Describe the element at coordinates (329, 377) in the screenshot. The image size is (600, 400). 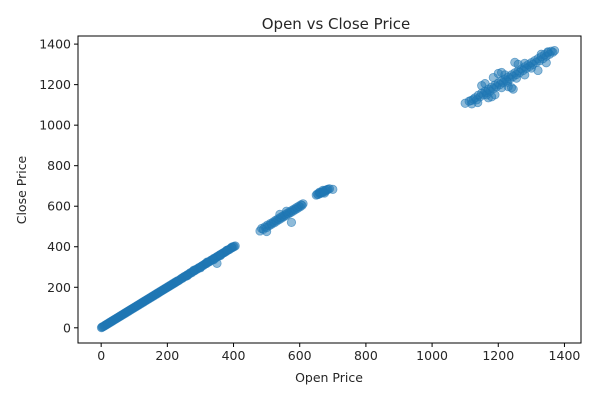
I see `x-axis-label: Open Price` at that location.